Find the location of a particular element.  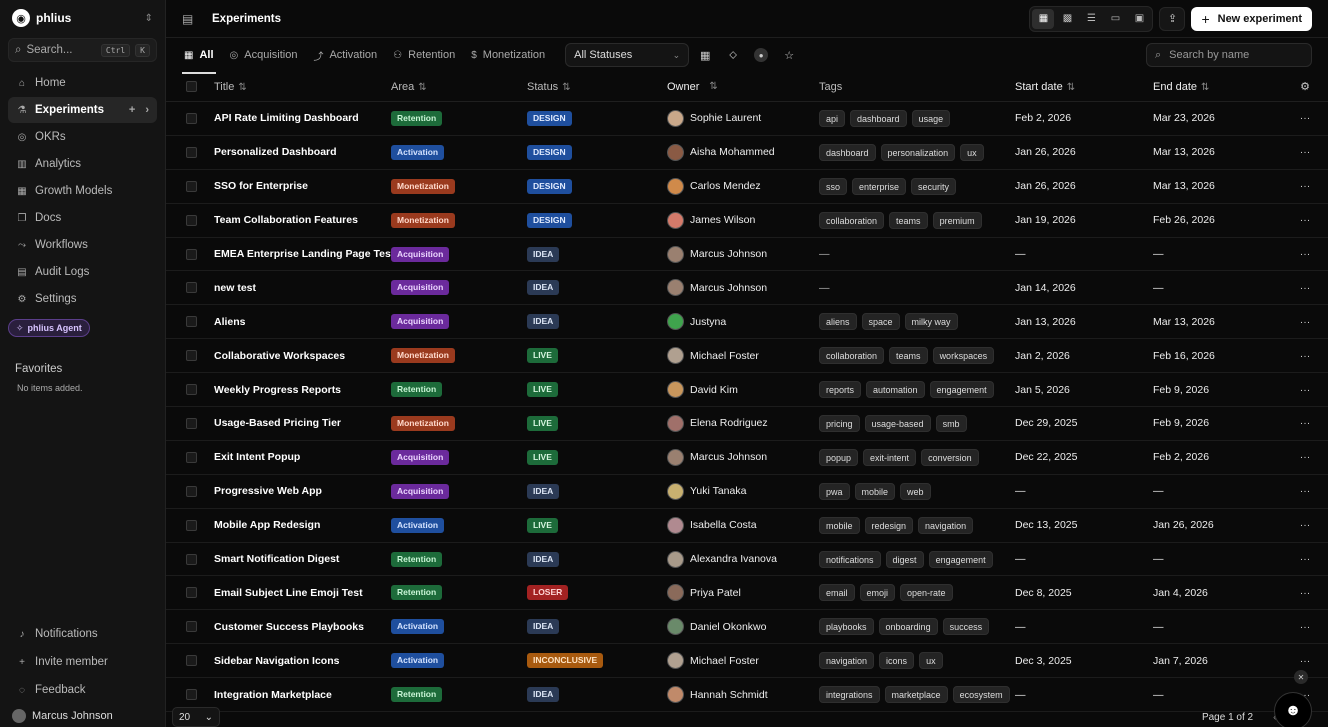

add-experiment-icon: + is located at coordinates (132, 110).